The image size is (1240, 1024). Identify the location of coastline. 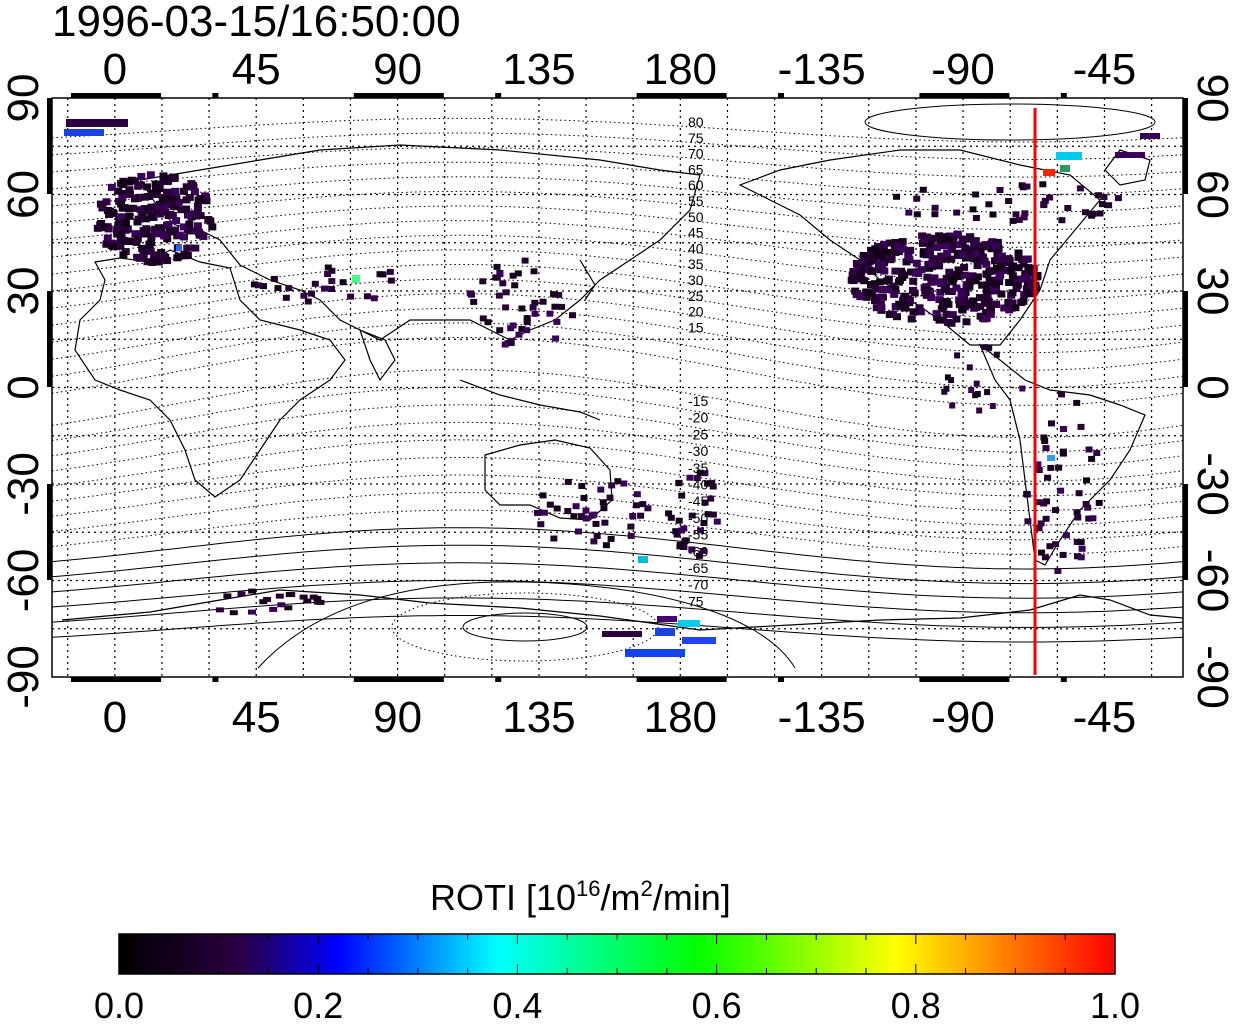
(587, 280).